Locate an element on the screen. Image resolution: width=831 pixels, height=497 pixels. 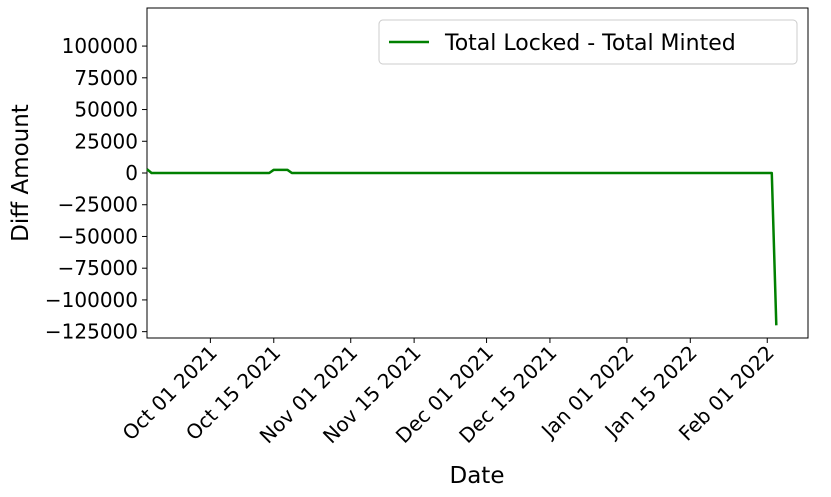
y-tick-label: 25000 is located at coordinates (106, 141).